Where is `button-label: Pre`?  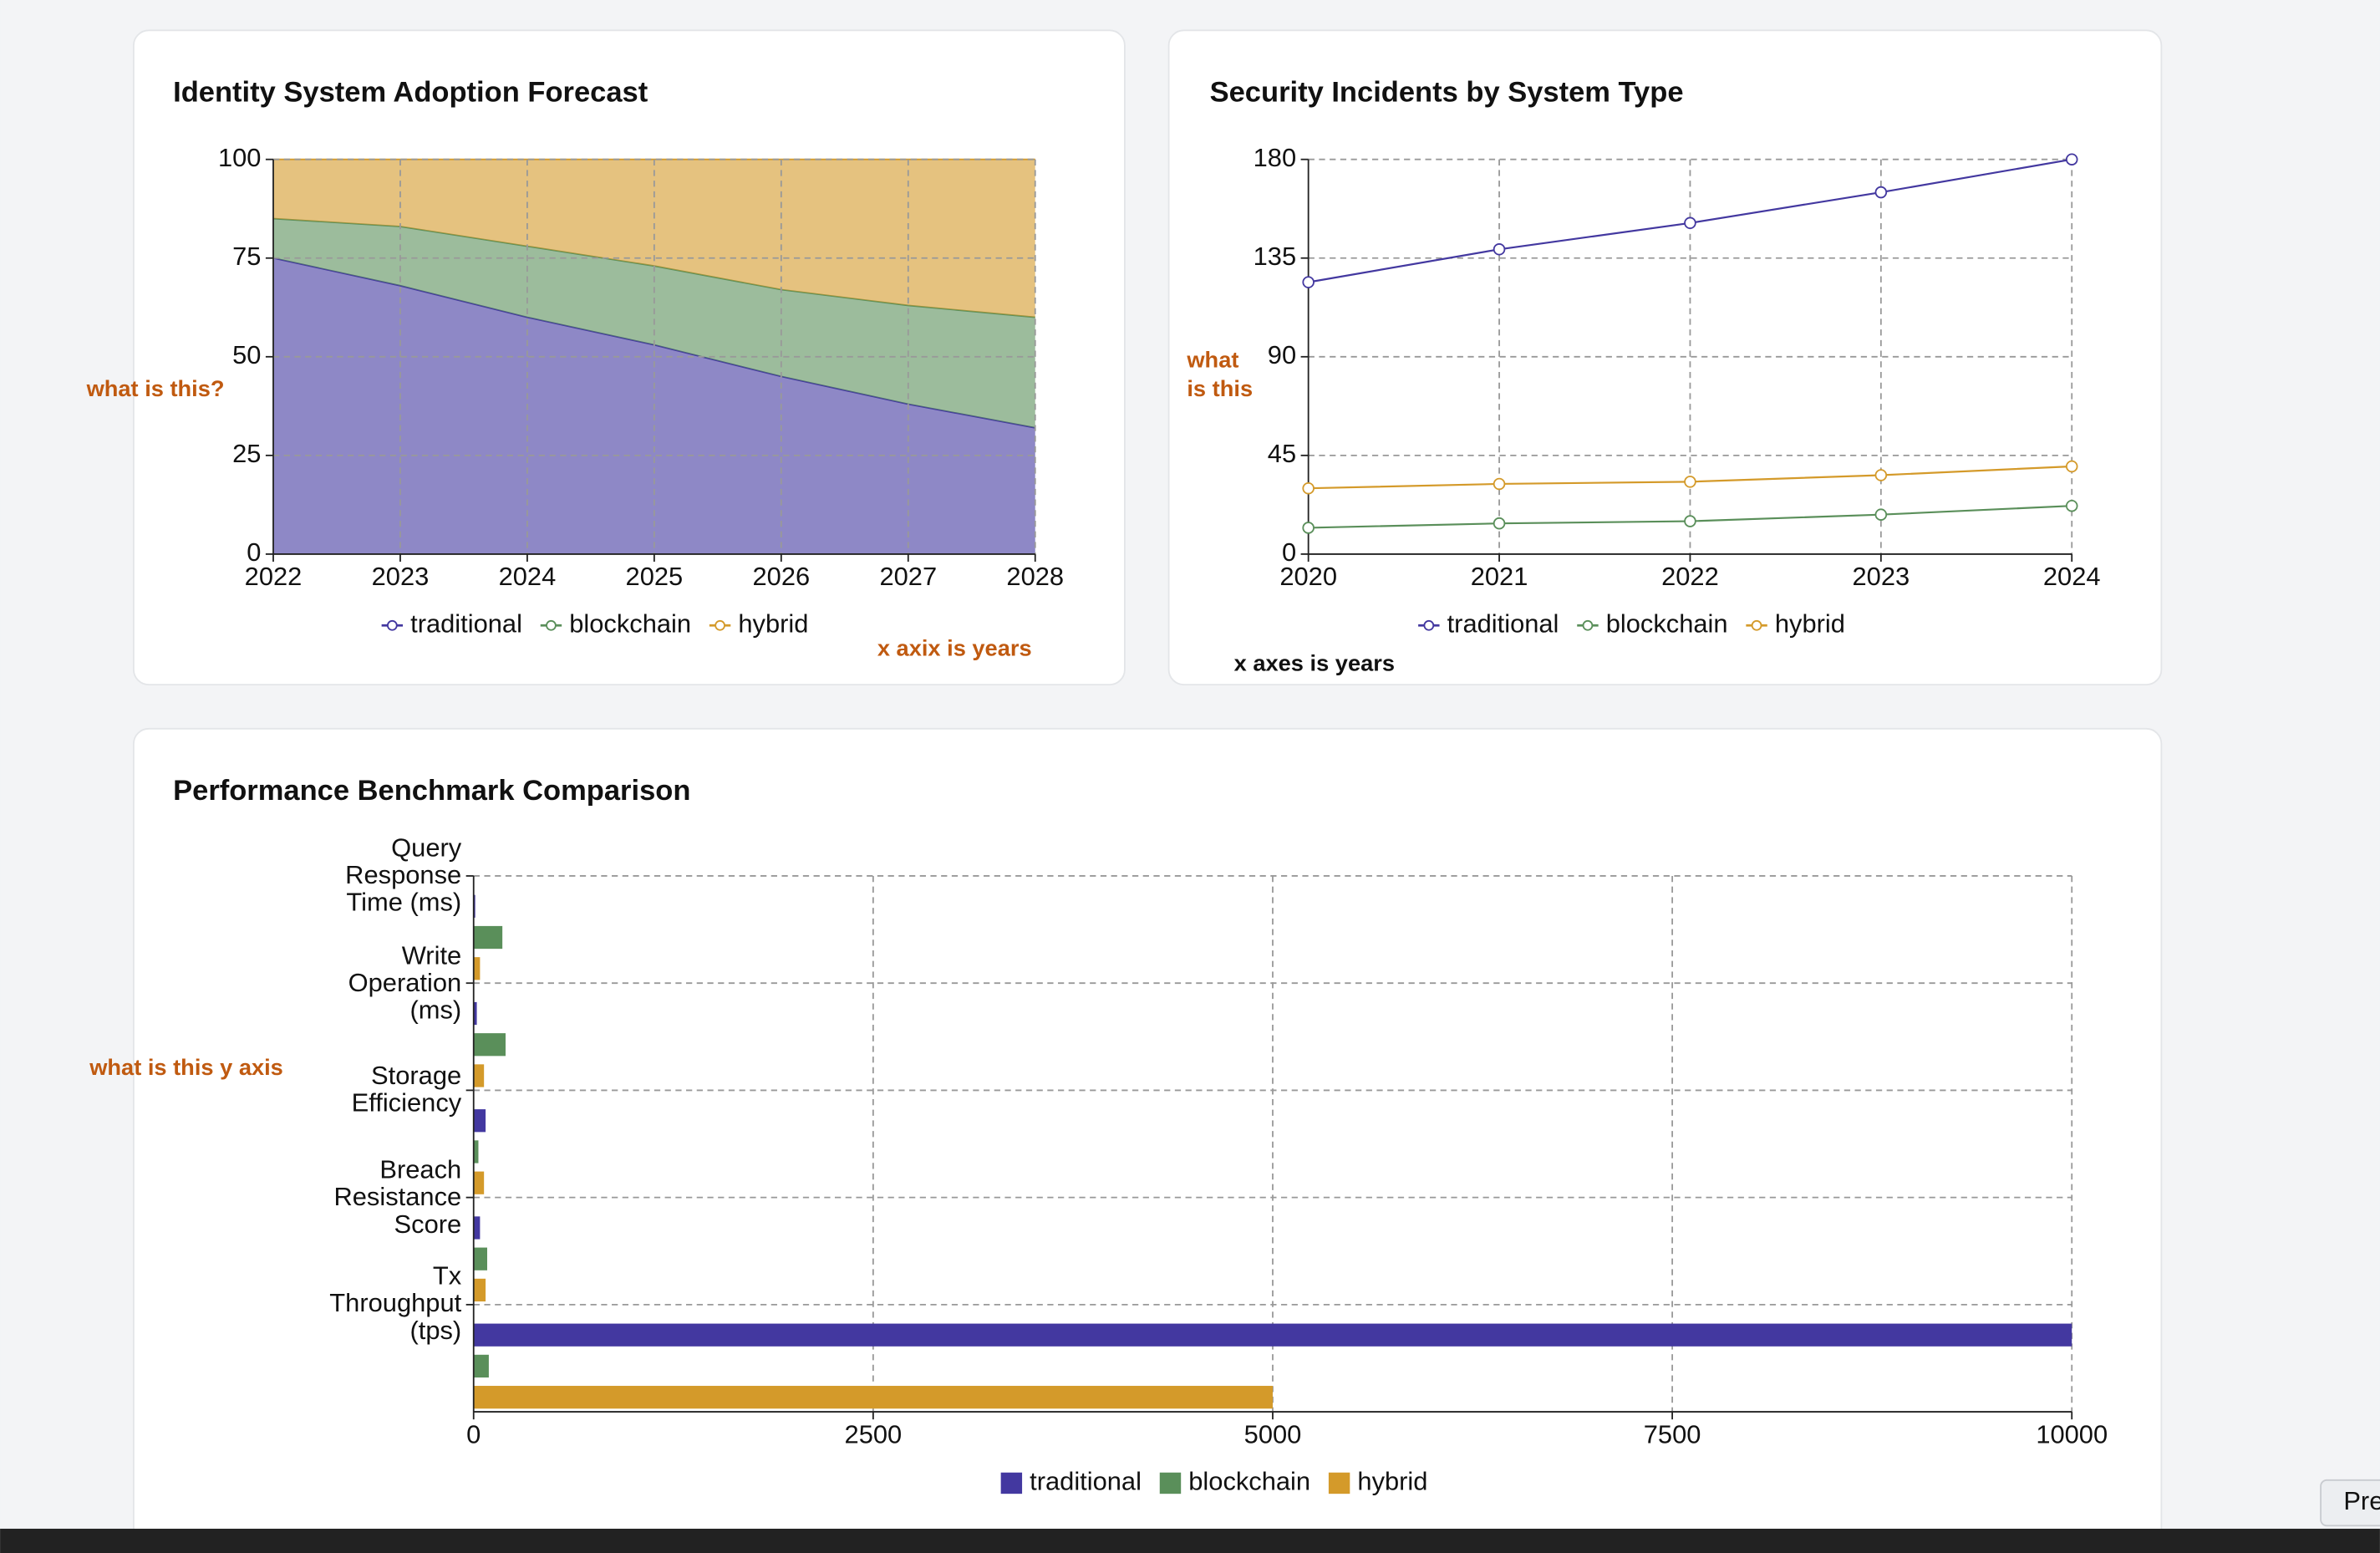
button-label: Pre is located at coordinates (2361, 1501).